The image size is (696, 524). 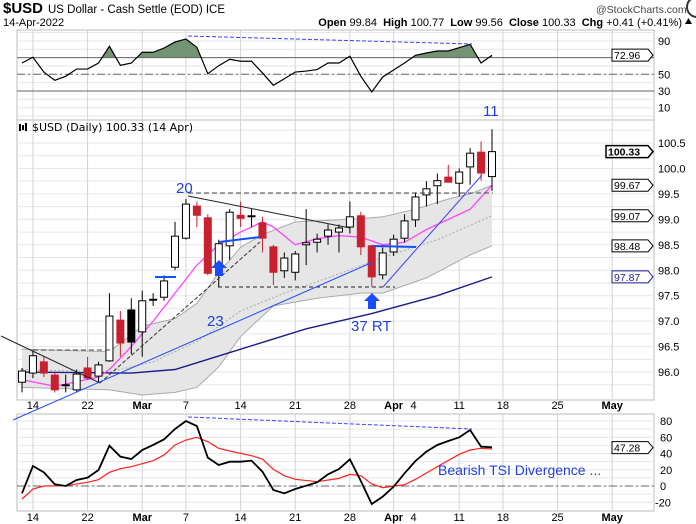 I want to click on bb-middle-tag: 99.07, so click(x=632, y=216).